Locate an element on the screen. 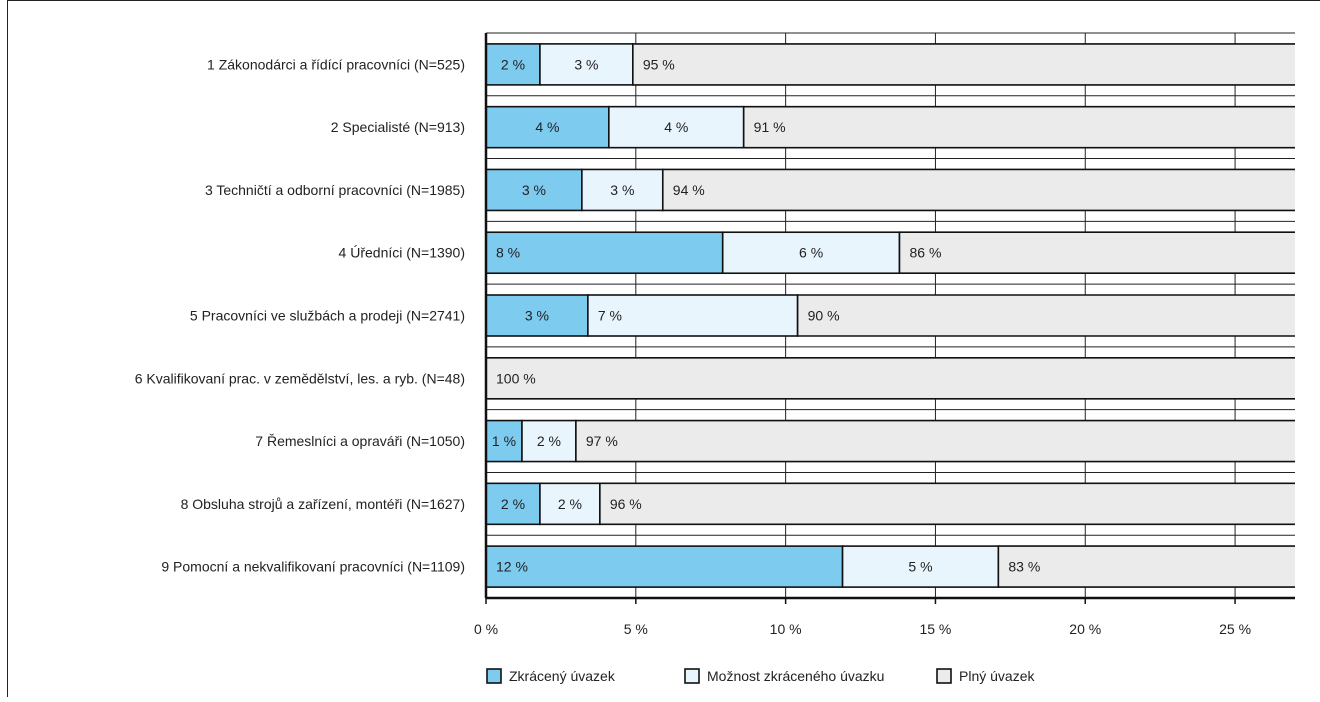 This screenshot has width=1320, height=702. category-label: 7 Řemeslníci a opraváři (N=1050) is located at coordinates (360, 441).